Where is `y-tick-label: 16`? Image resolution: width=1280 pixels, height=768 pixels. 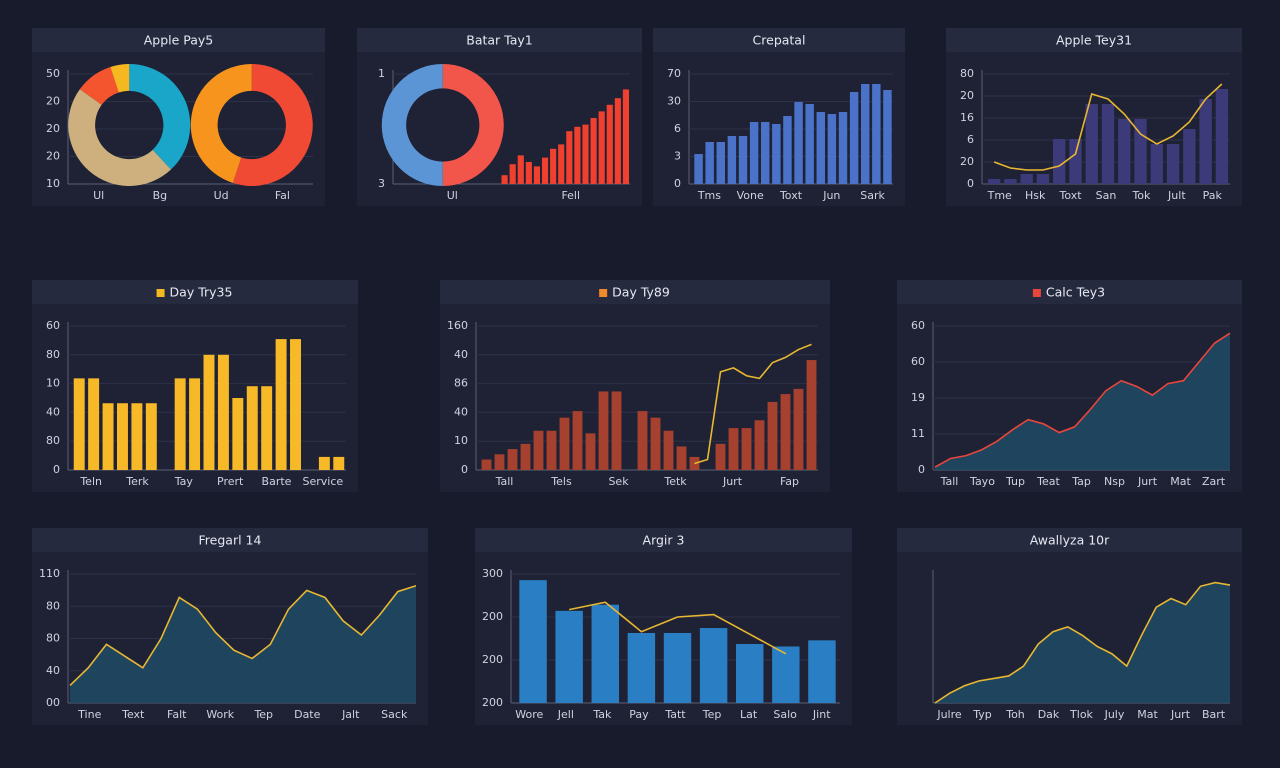 y-tick-label: 16 is located at coordinates (967, 117).